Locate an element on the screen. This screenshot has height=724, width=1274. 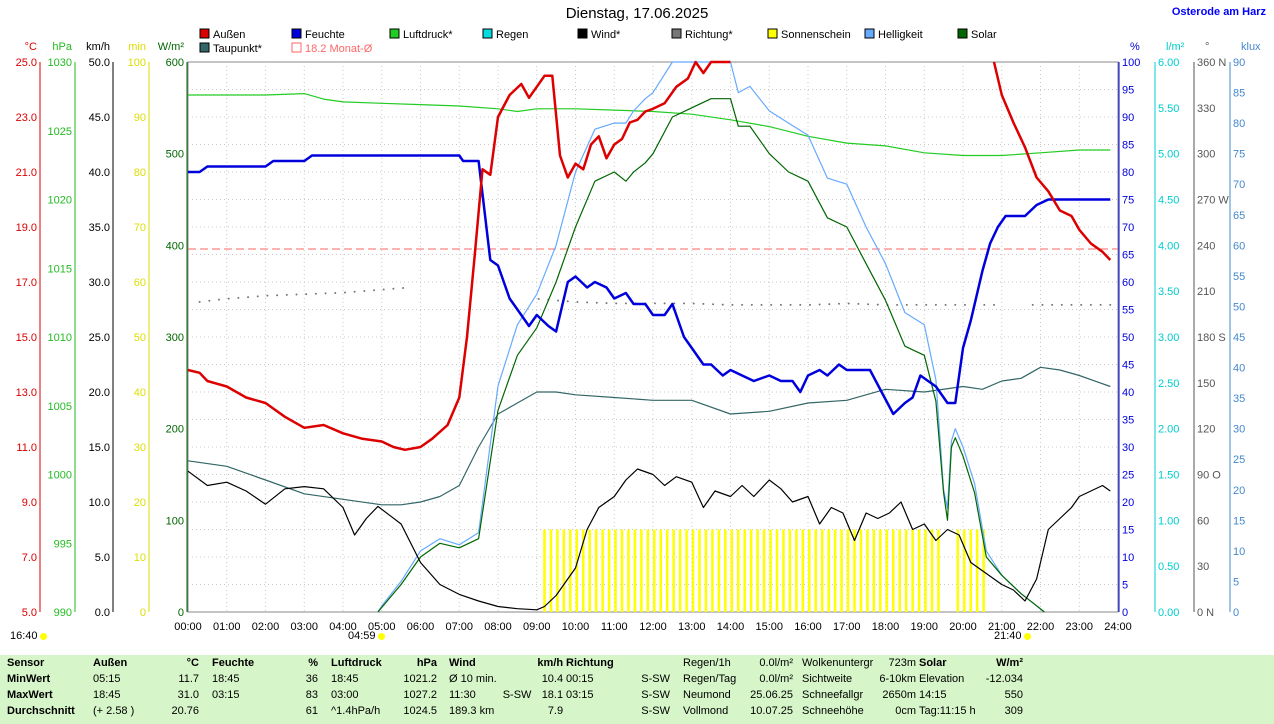
wm2-tick-label: 600 is located at coordinates (175, 63).